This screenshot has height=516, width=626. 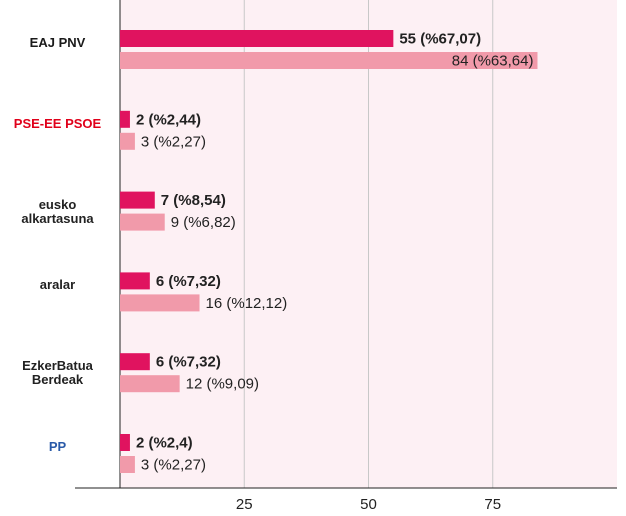 I want to click on party-label: PSE-EE PSOE, so click(x=57, y=123).